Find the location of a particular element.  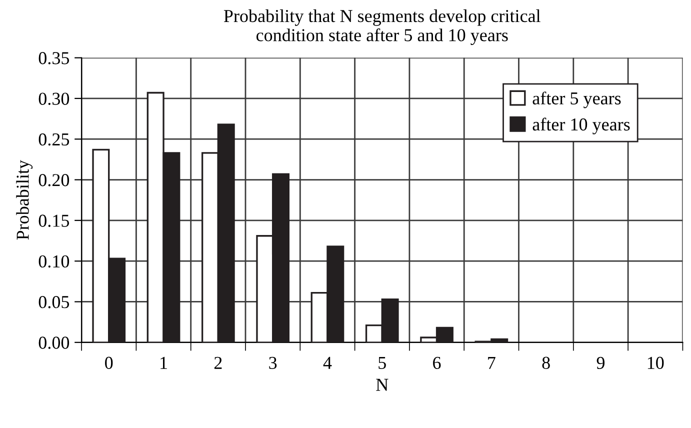

y-tick-label: 0.05 is located at coordinates (54, 302).